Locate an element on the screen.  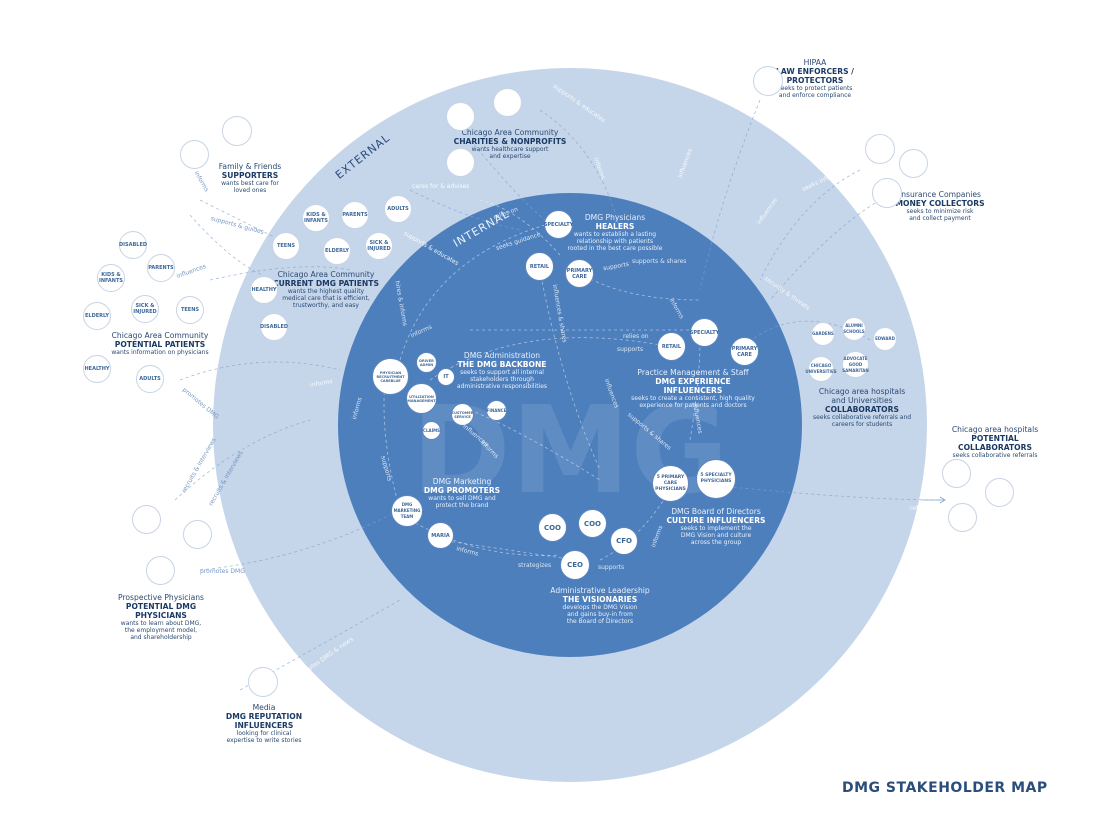
utilization-management-node: UTILIZATION MANAGEMENT is located at coordinates (421, 398).